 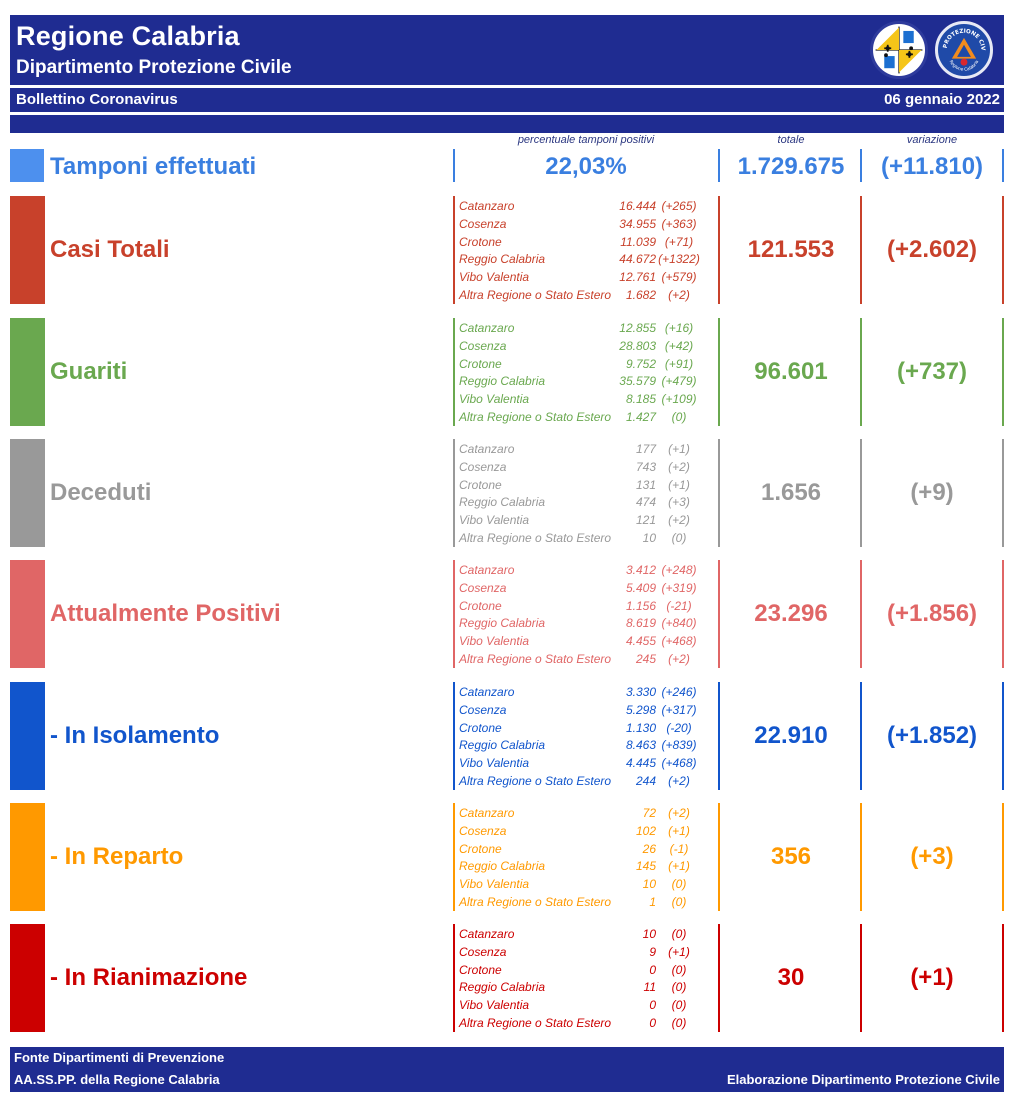 What do you see at coordinates (589, 539) in the screenshot?
I see `province-row: Altra Regione o Stato Estero 10 (0)` at bounding box center [589, 539].